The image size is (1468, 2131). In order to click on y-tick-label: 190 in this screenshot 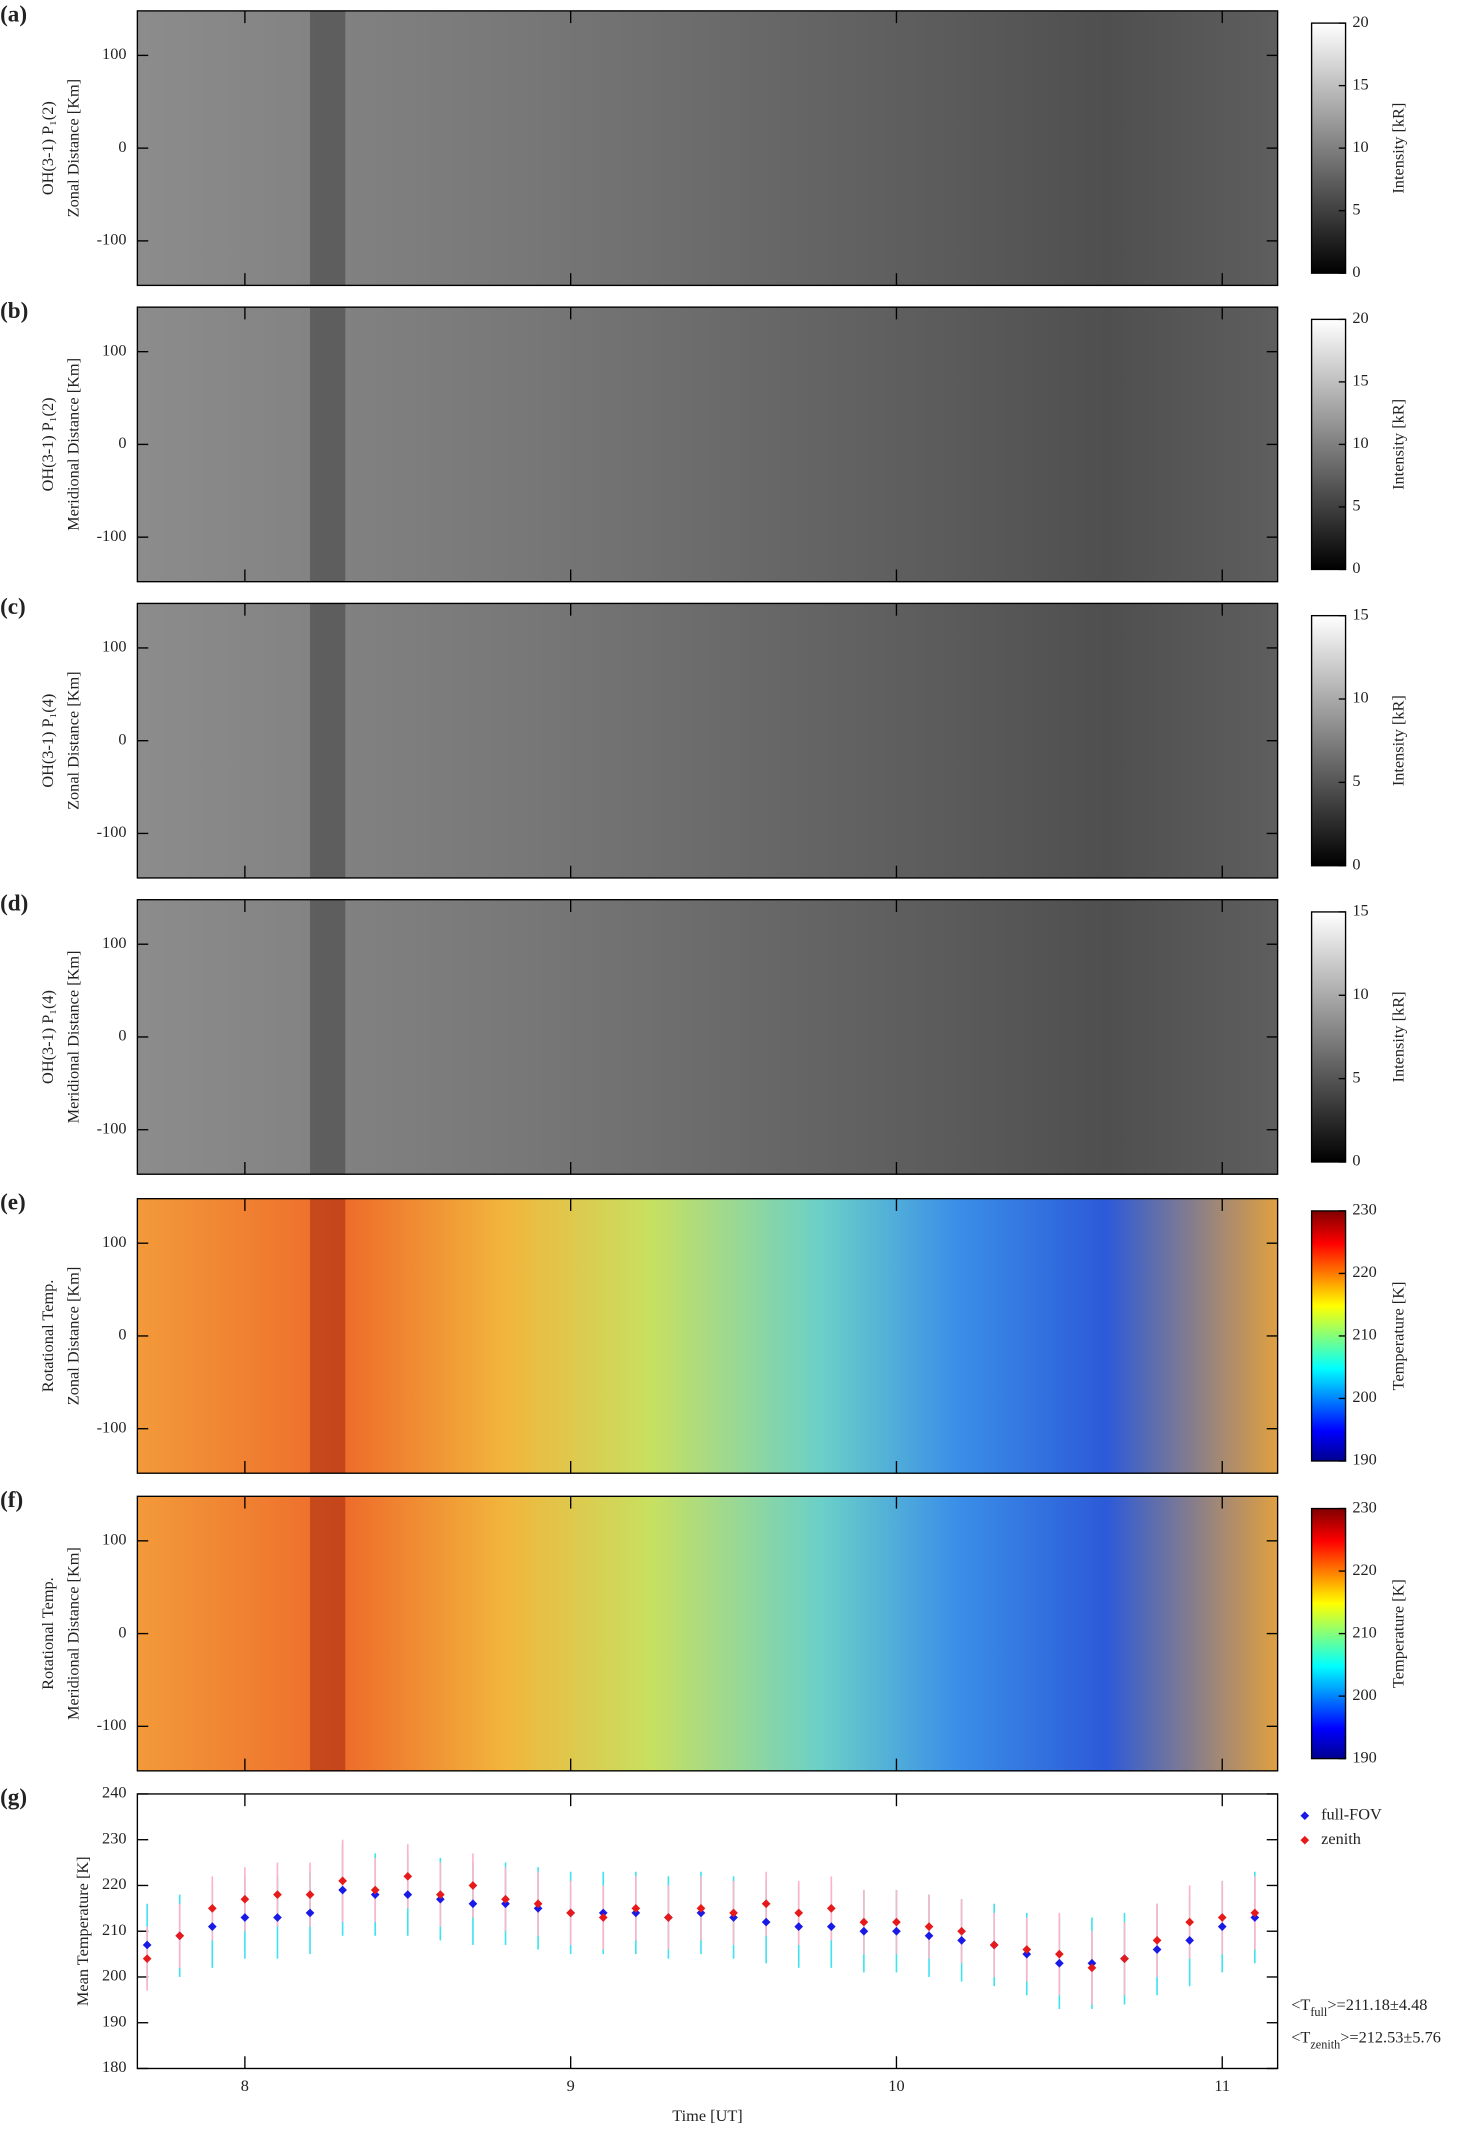, I will do `click(114, 2020)`.